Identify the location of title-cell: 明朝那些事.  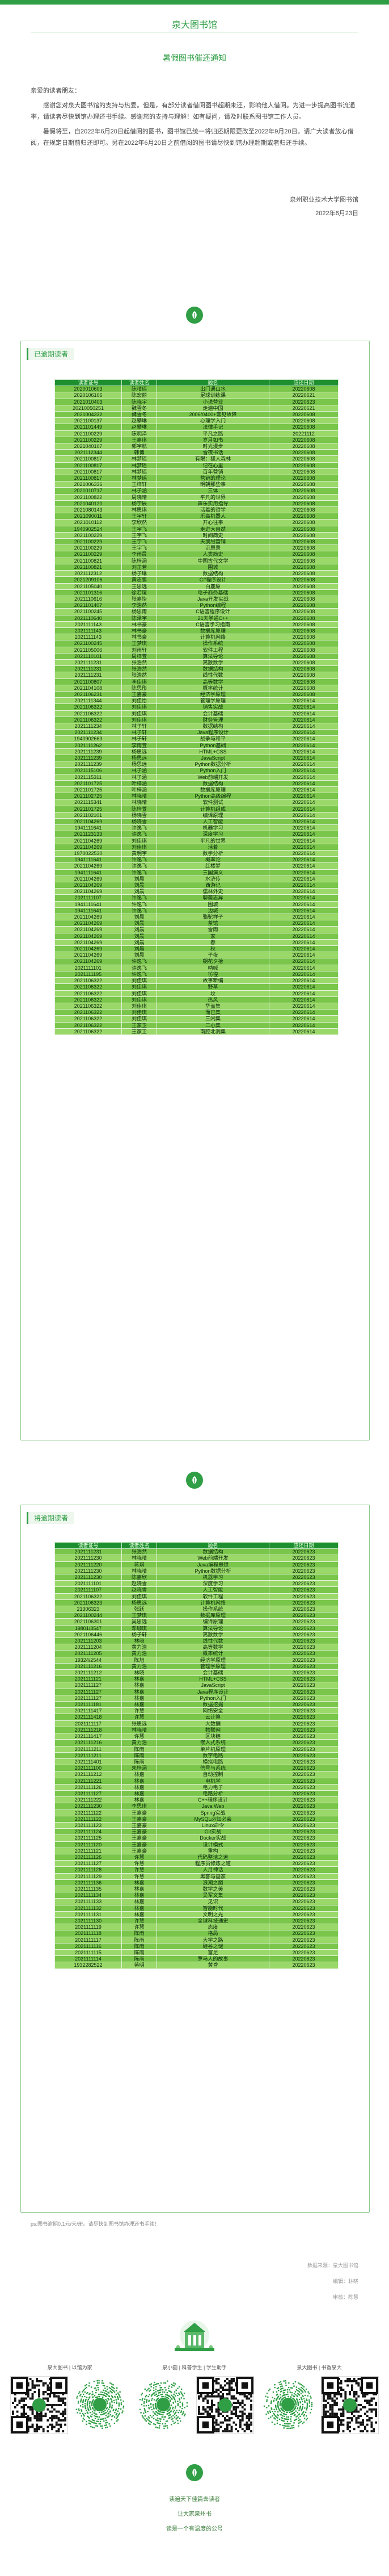
(213, 484).